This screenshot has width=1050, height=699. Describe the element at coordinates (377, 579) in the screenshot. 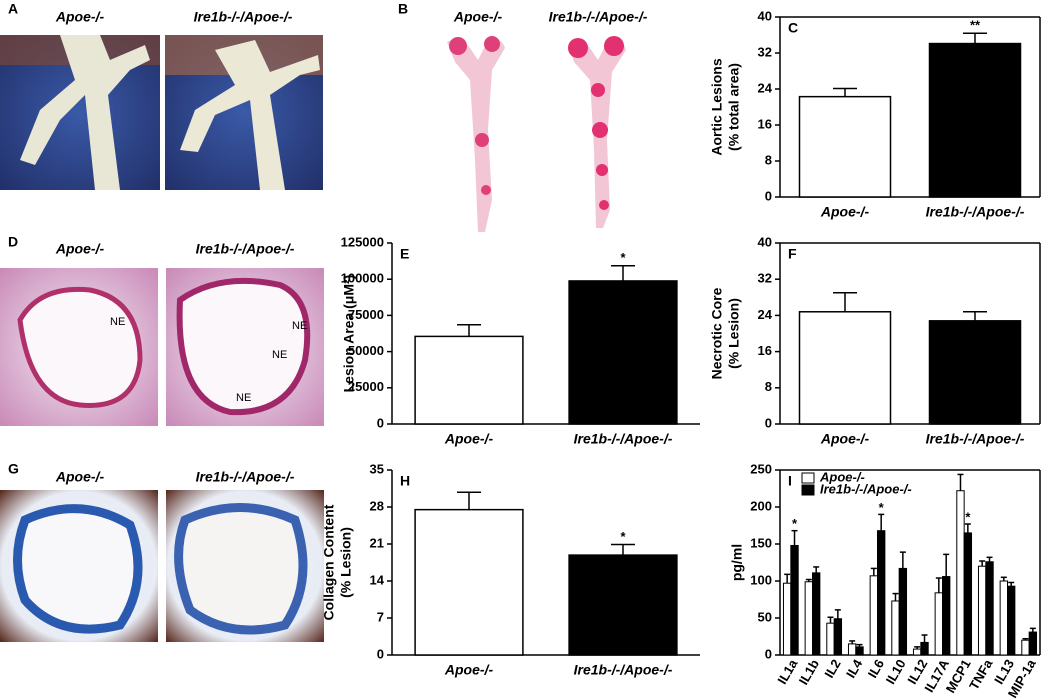

I see `y-tick-label: 14` at that location.